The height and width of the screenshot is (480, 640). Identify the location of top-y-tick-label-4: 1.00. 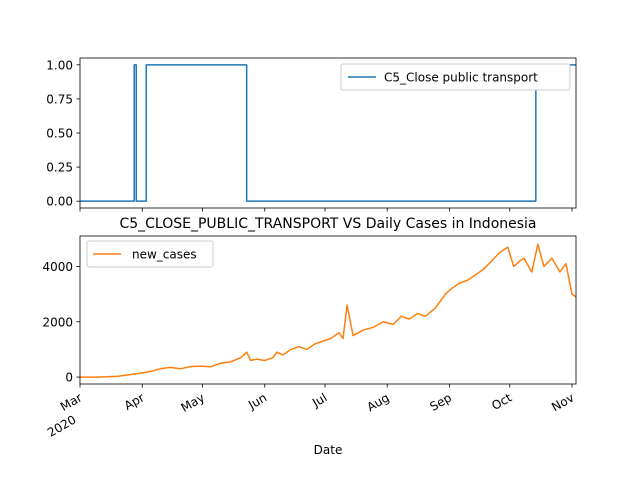
(59, 65).